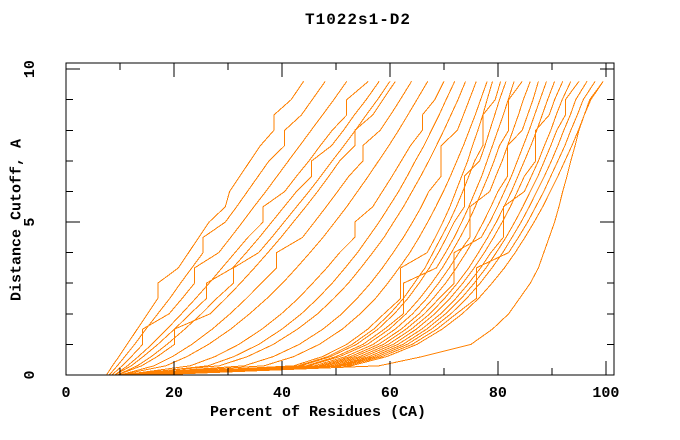  I want to click on y-tick-label: 10, so click(30, 69).